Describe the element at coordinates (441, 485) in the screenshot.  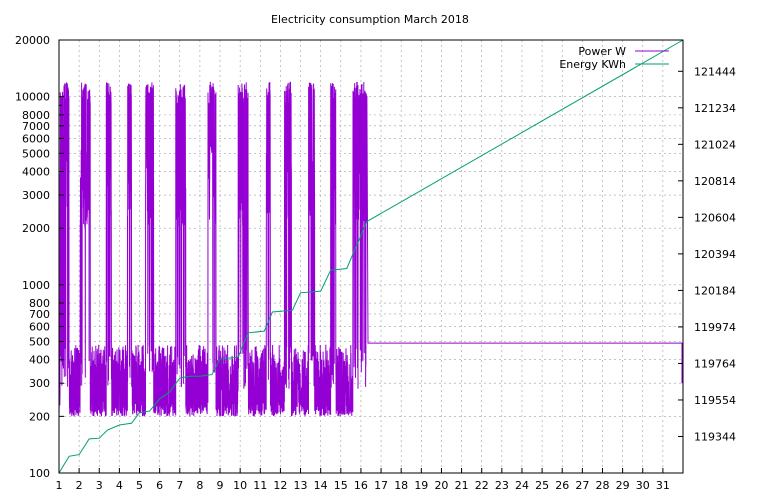
I see `x-tick-label: 20` at that location.